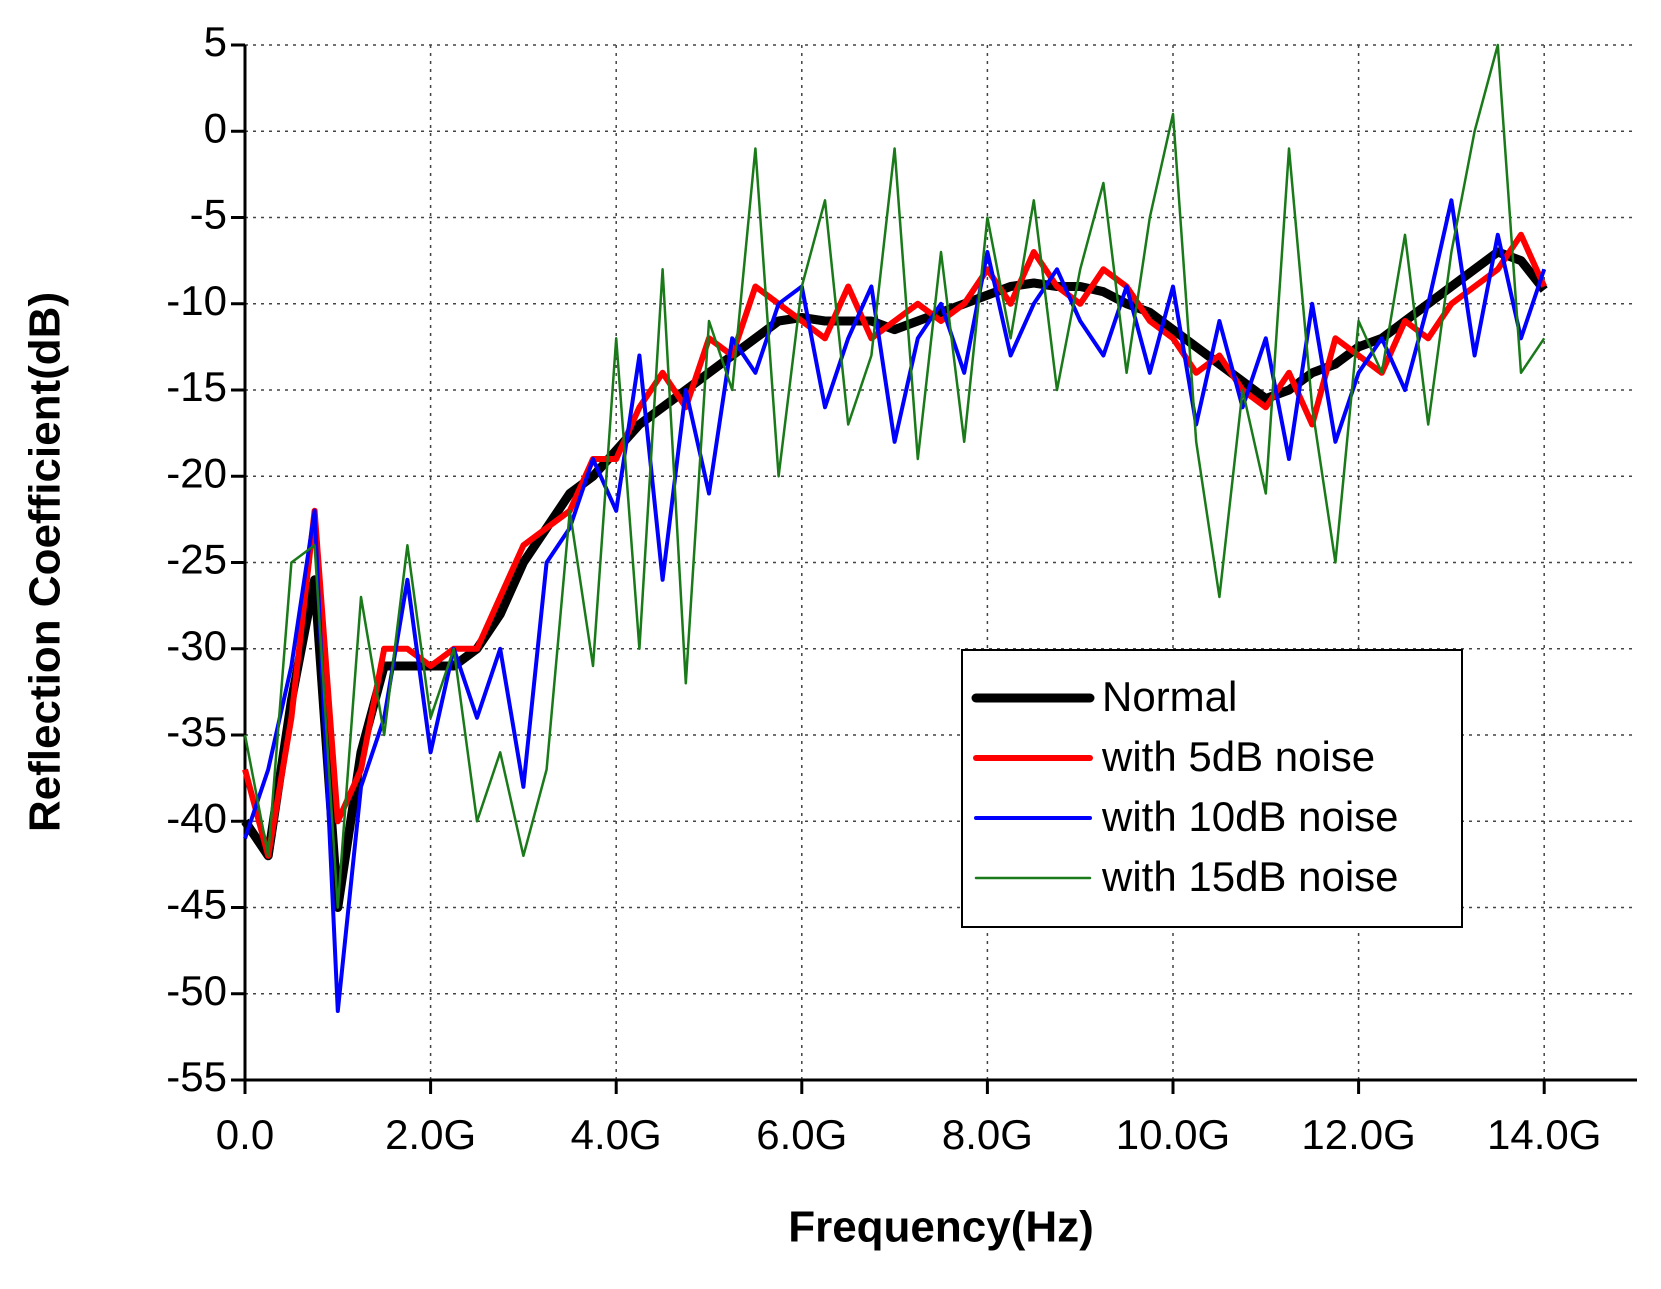  What do you see at coordinates (45, 562) in the screenshot?
I see `y-axis-label: Reflection Coefficient(dB)` at bounding box center [45, 562].